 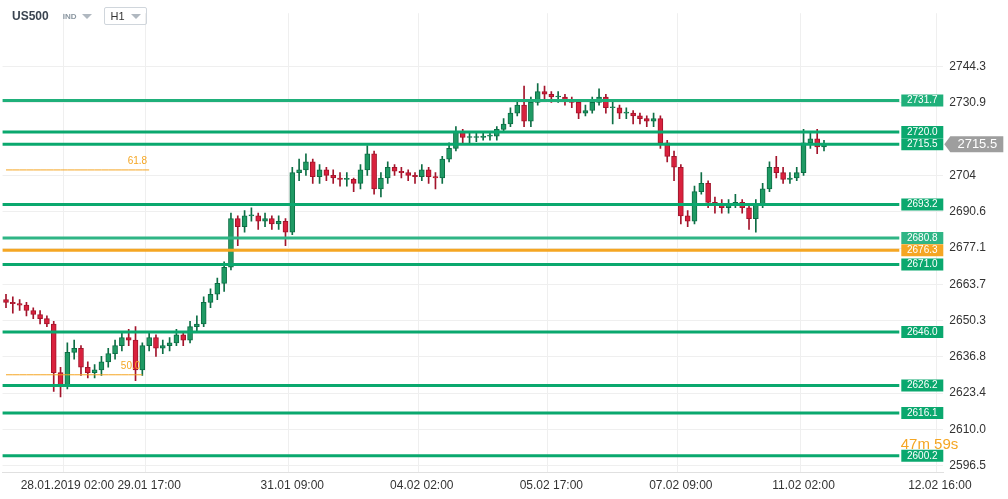 I want to click on y-tick-label: 2610.0, so click(x=968, y=428).